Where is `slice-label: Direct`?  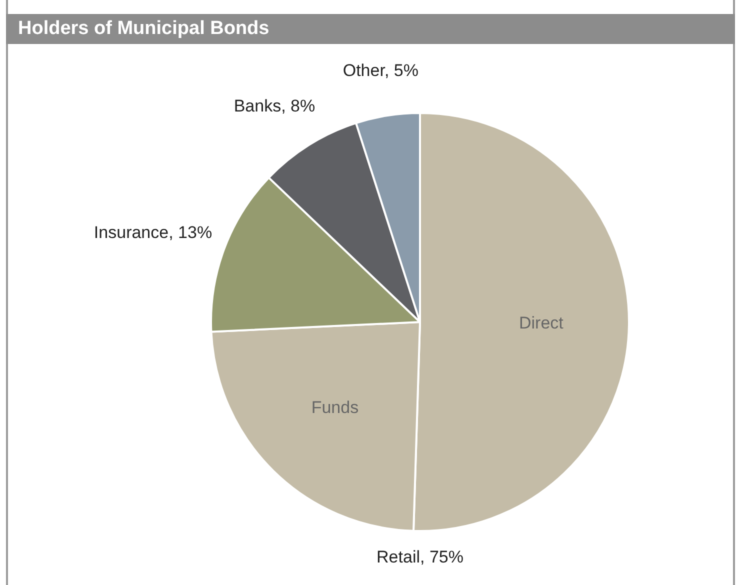
slice-label: Direct is located at coordinates (541, 323).